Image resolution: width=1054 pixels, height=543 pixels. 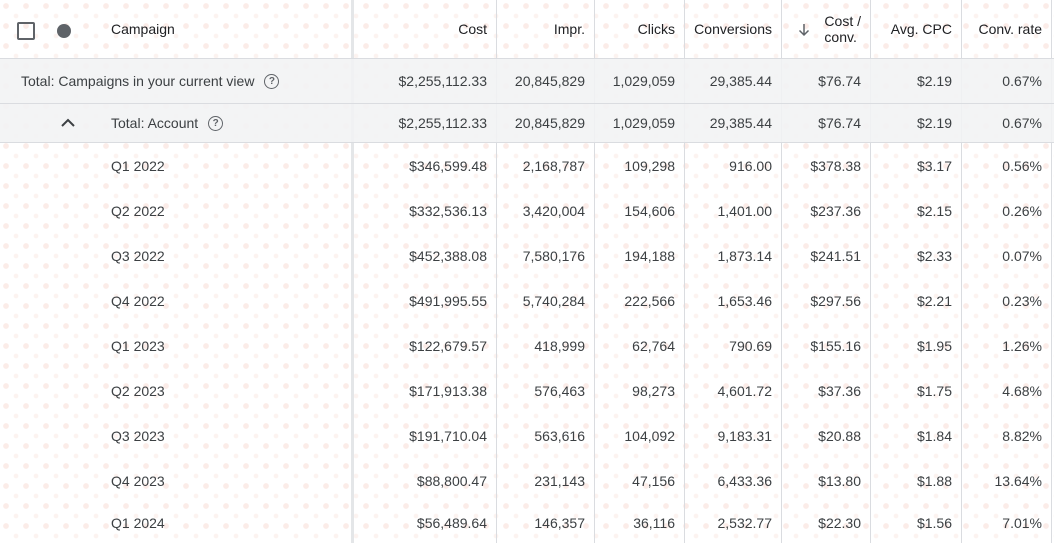 What do you see at coordinates (745, 435) in the screenshot?
I see `conversions-cell: 9,183.31` at bounding box center [745, 435].